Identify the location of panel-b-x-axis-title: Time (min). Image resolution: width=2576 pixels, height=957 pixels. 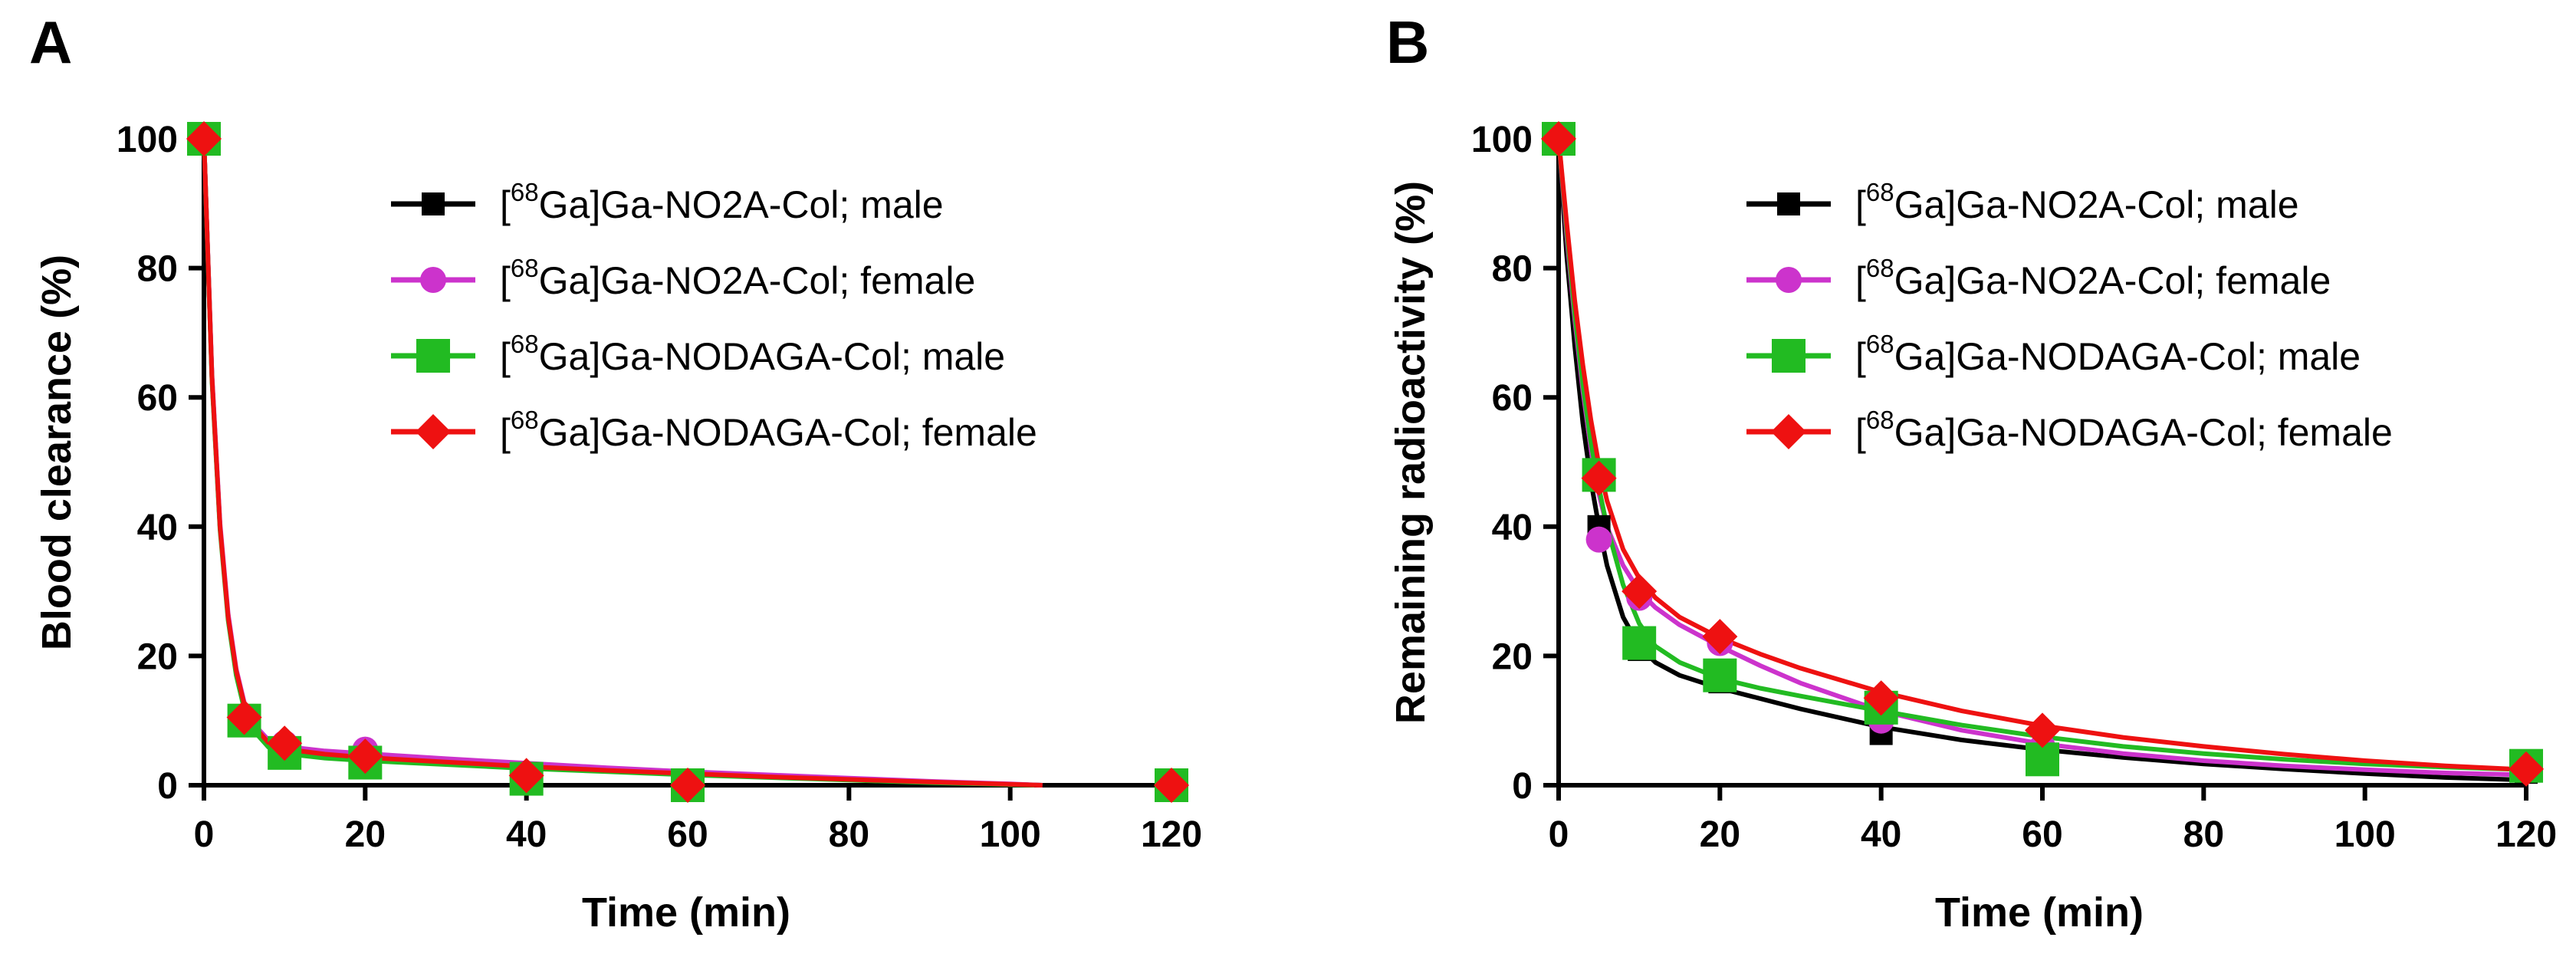
(2040, 913).